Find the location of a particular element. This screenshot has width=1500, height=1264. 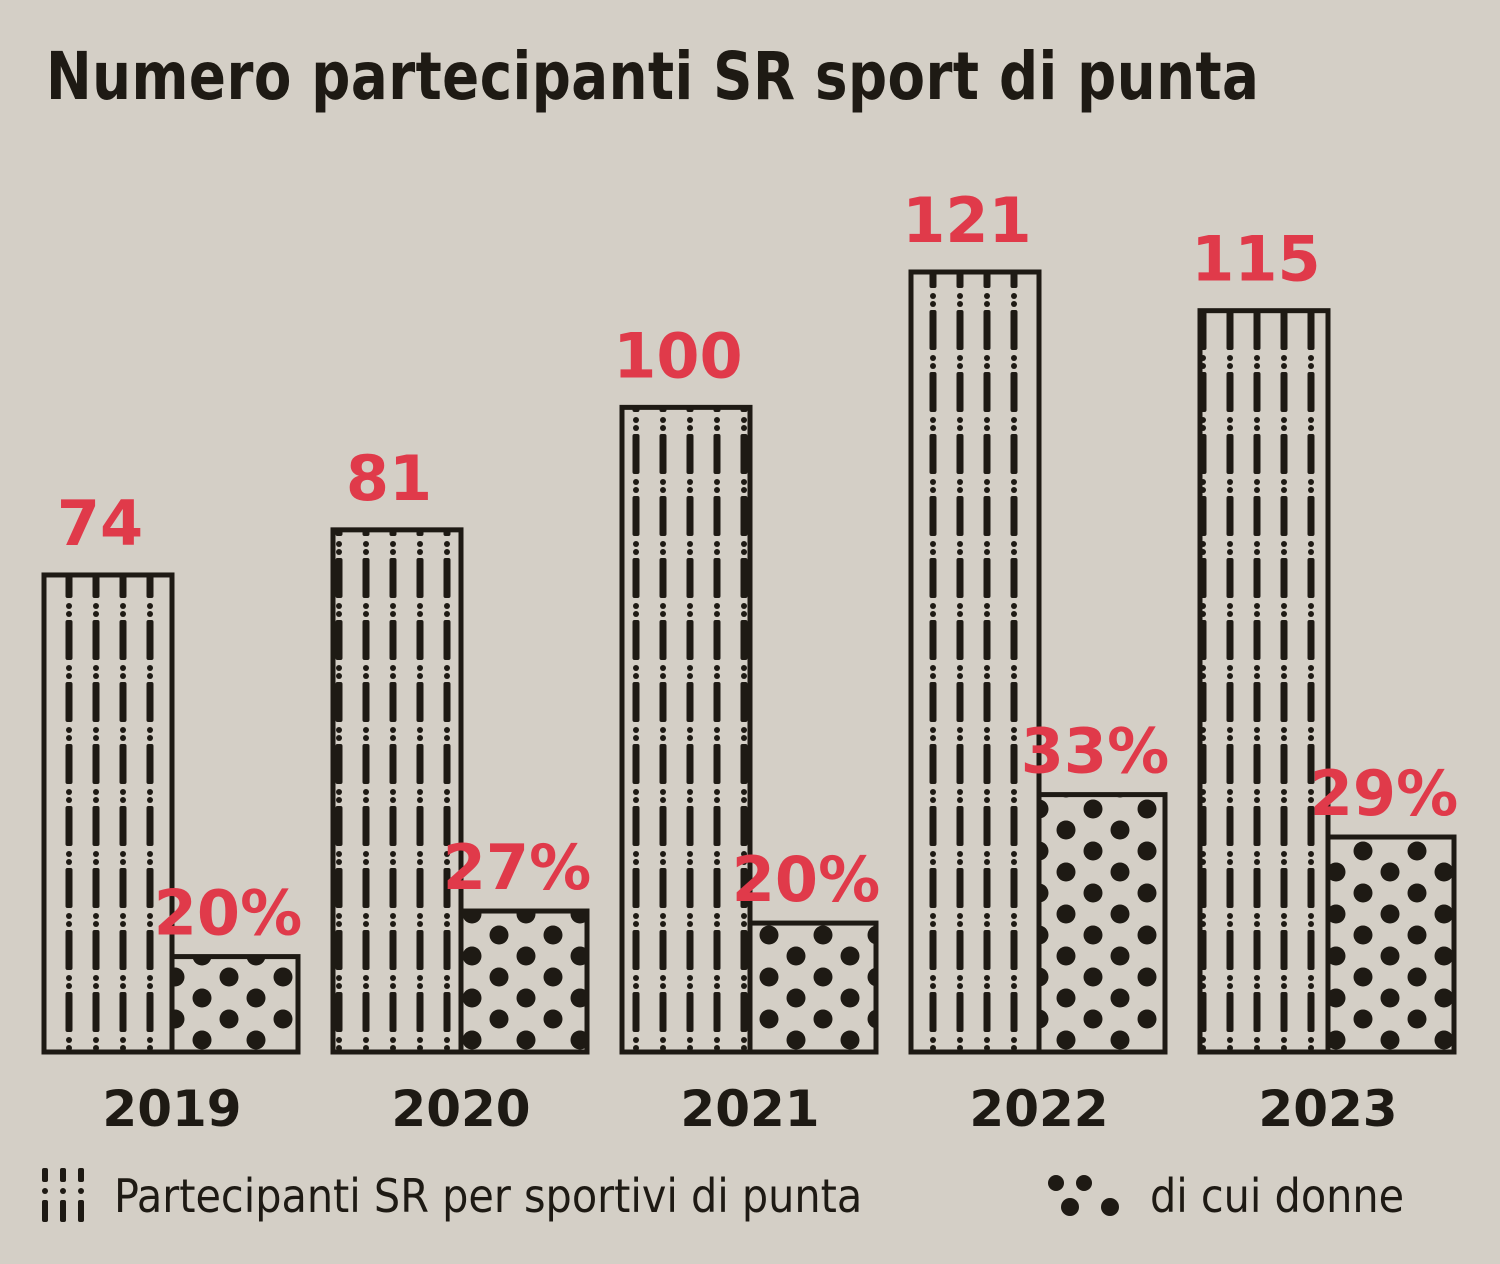

bar-women-2022 is located at coordinates (1102, 923).